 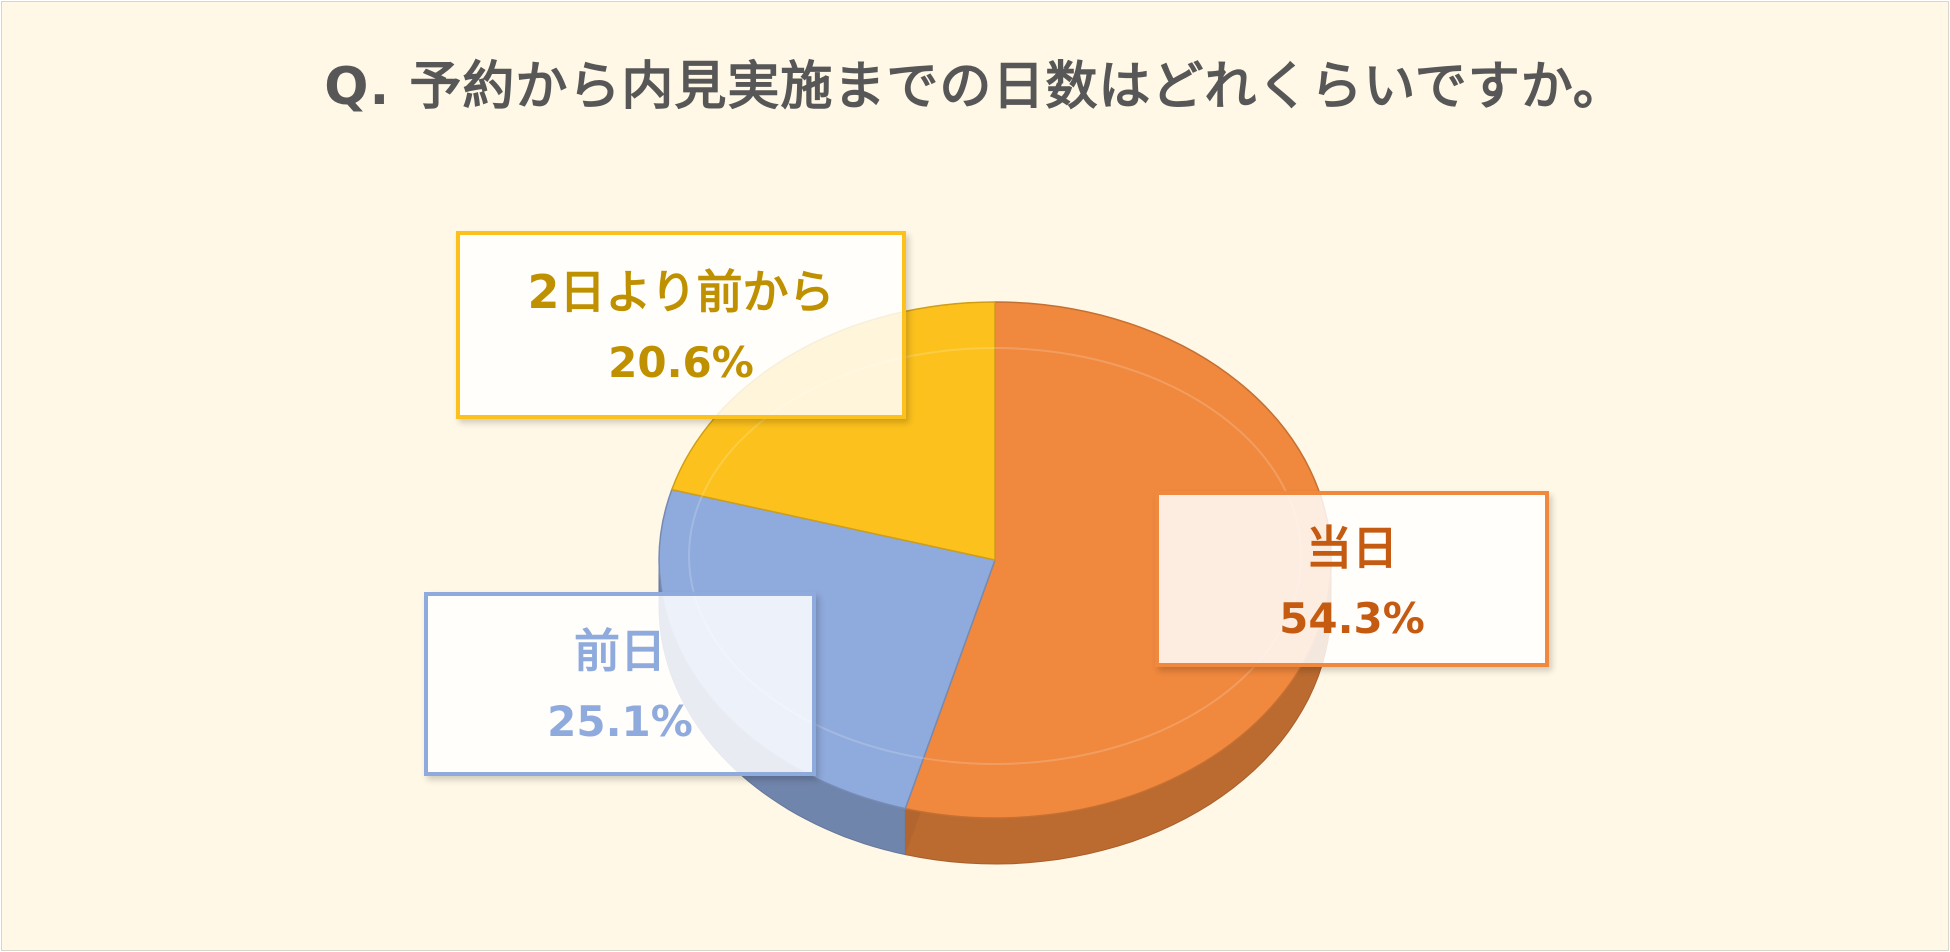 I want to click on callout-previous-day-category: 前日, so click(x=620, y=651).